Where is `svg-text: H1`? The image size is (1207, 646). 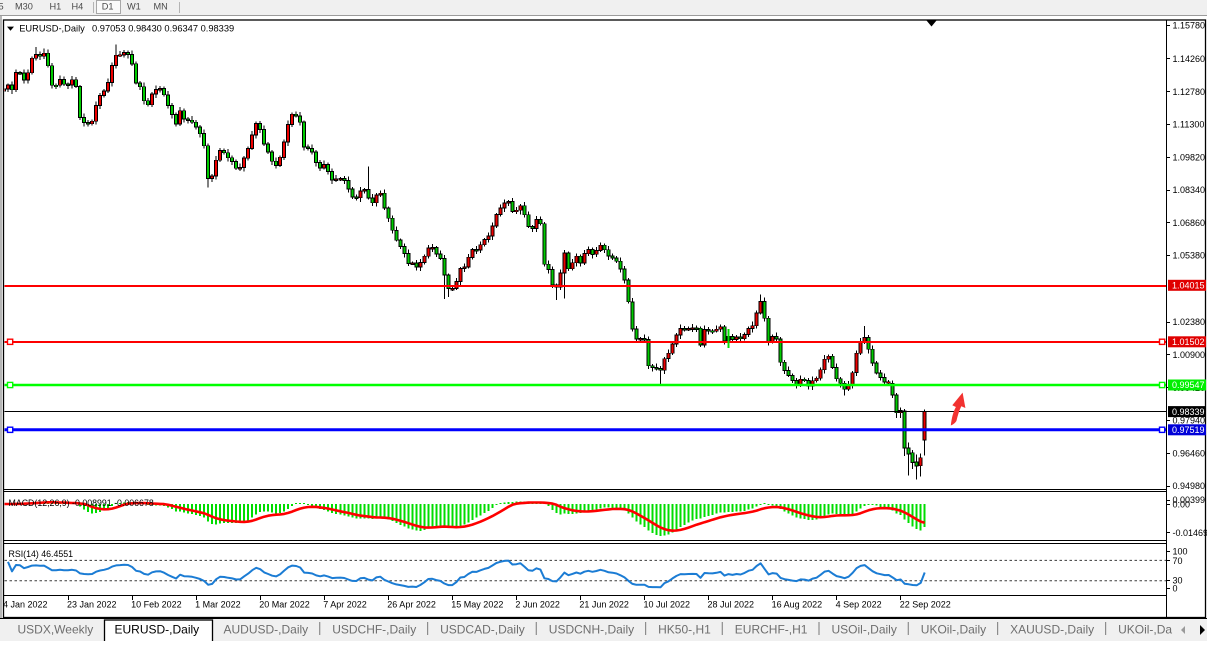 svg-text: H1 is located at coordinates (56, 7).